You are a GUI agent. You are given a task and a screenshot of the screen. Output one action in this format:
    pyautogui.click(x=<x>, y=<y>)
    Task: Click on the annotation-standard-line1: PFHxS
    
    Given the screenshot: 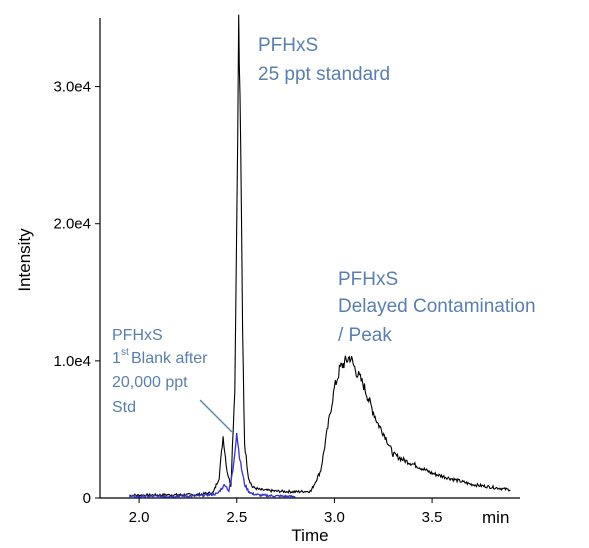 What is the action you would take?
    pyautogui.click(x=288, y=45)
    